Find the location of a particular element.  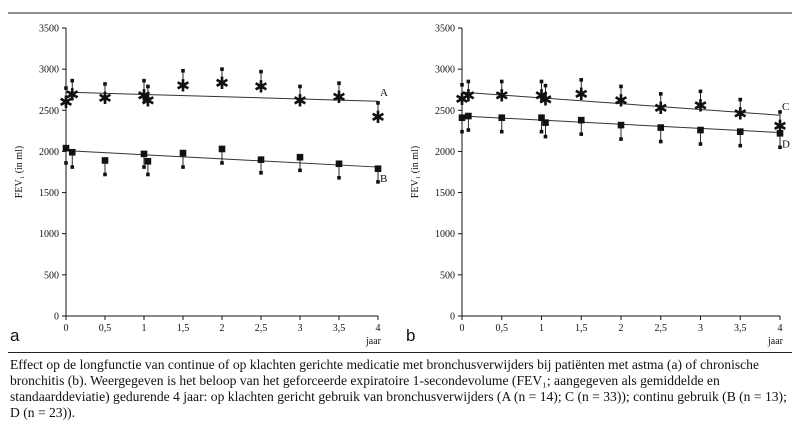

series-label: B is located at coordinates (383, 179).